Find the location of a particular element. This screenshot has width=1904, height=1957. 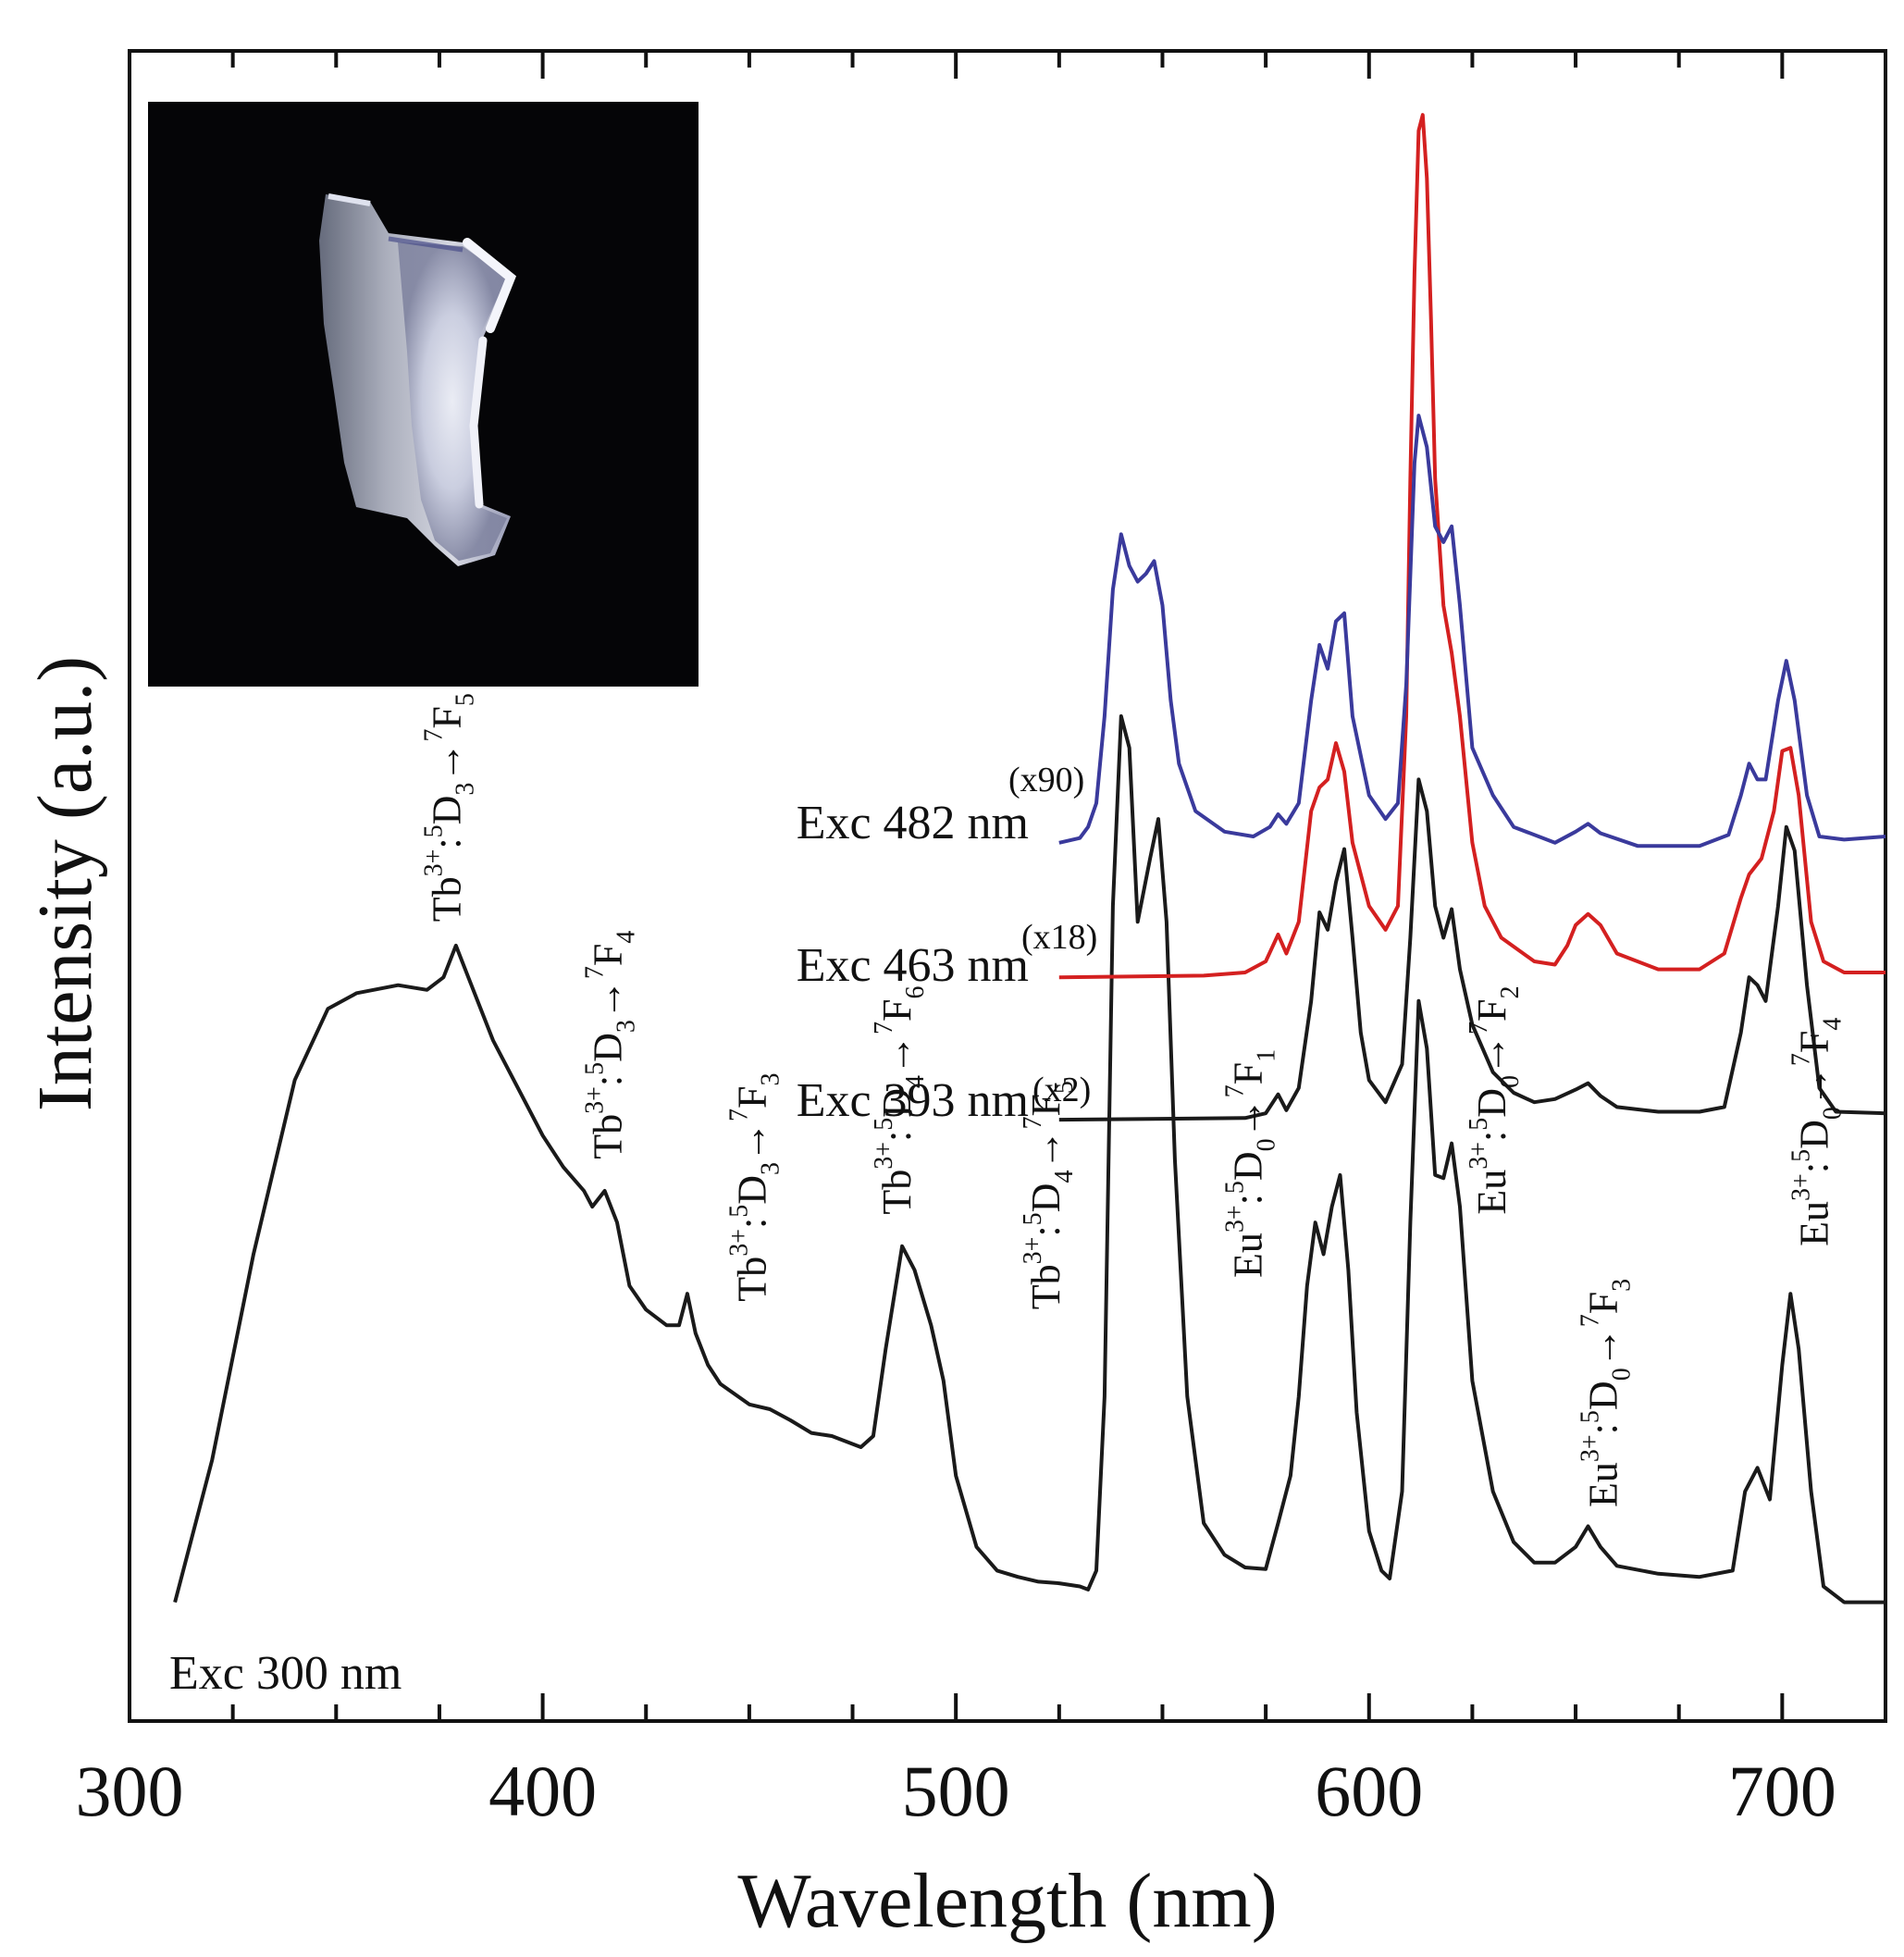

trace-multiplier: (x90) is located at coordinates (1046, 780).